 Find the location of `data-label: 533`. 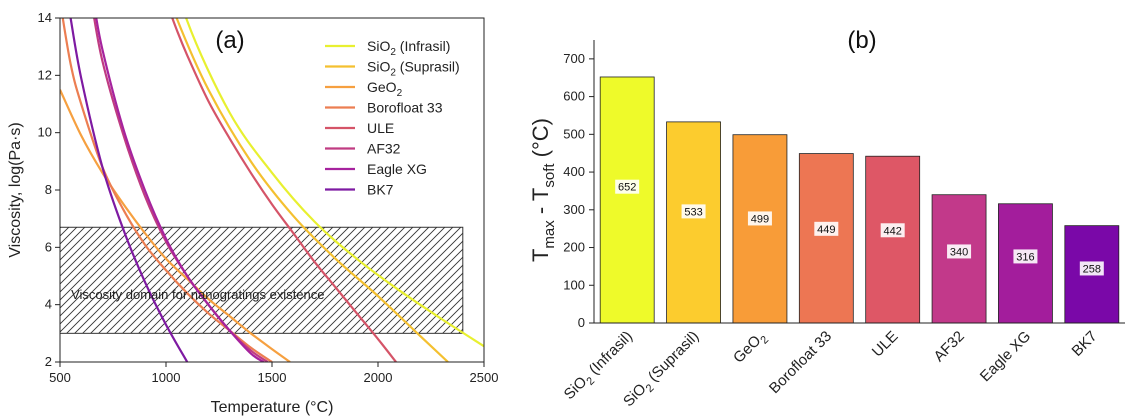

data-label: 533 is located at coordinates (693, 212).